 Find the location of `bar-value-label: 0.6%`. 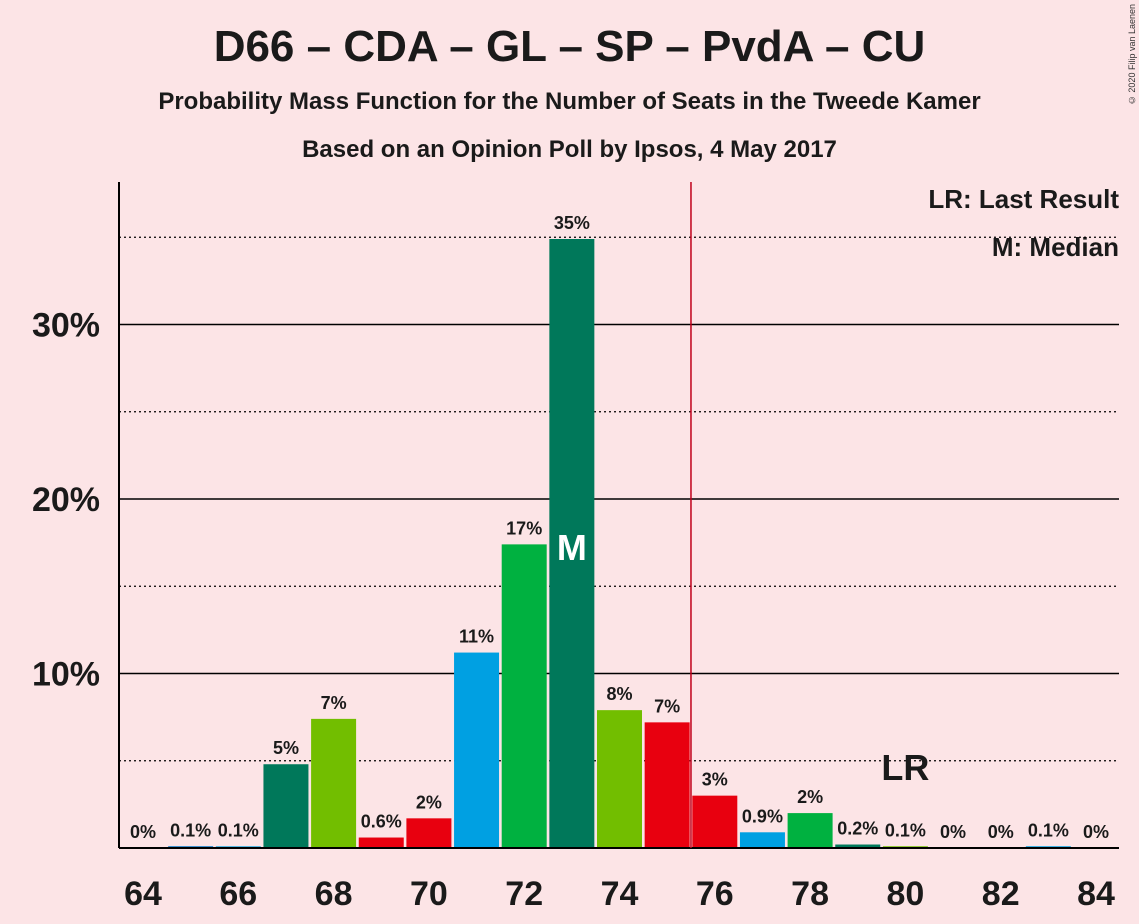

bar-value-label: 0.6% is located at coordinates (381, 822).